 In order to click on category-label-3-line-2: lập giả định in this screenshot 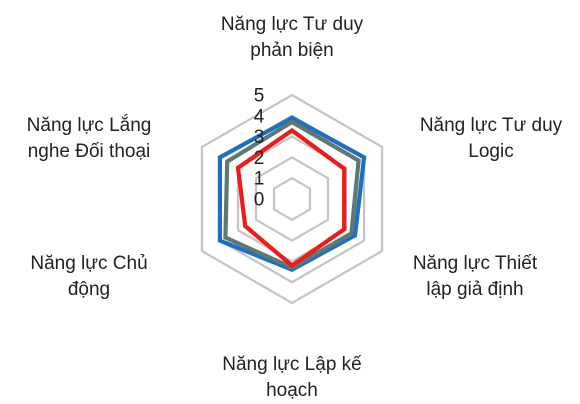, I will do `click(474, 289)`.